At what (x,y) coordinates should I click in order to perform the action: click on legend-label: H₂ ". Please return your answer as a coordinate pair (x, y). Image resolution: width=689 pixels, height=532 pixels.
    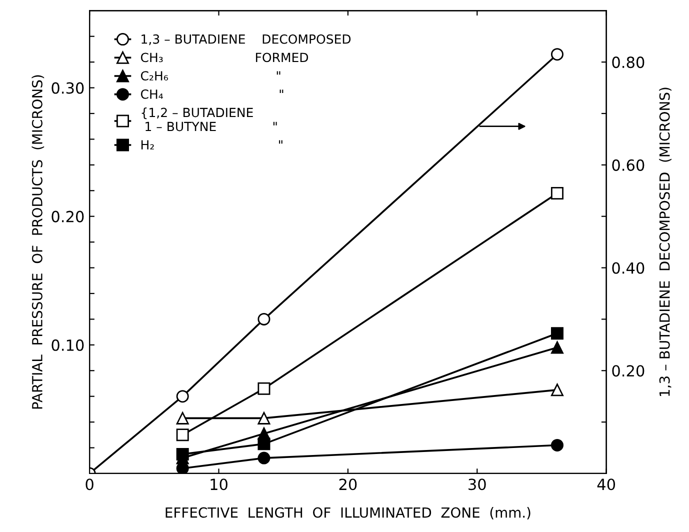
    Looking at the image, I should click on (211, 145).